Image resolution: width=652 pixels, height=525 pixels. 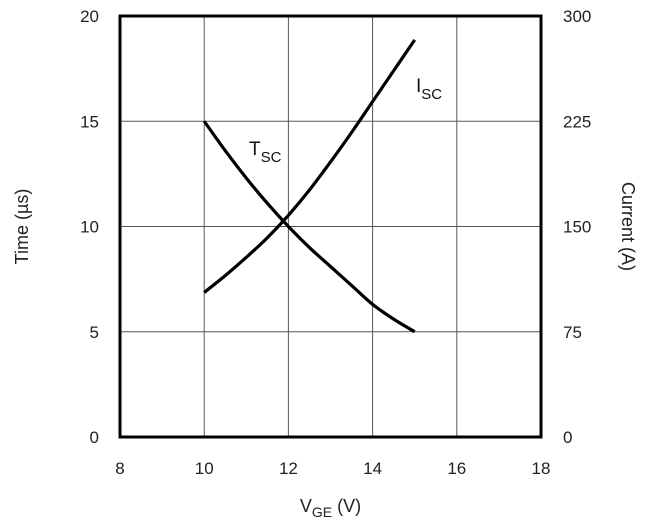 What do you see at coordinates (288, 468) in the screenshot?
I see `x-tick-label-12: 12` at bounding box center [288, 468].